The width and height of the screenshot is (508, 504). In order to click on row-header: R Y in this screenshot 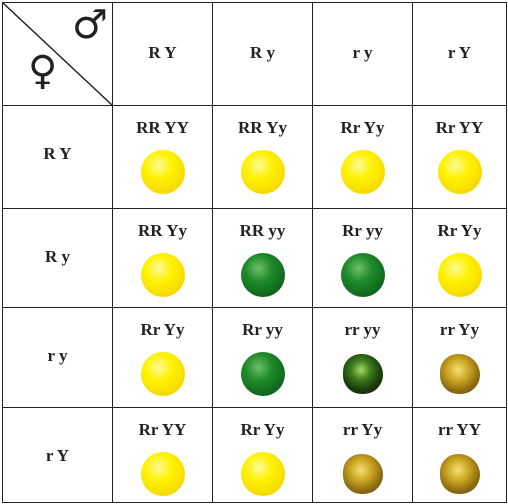, I will do `click(57, 153)`.